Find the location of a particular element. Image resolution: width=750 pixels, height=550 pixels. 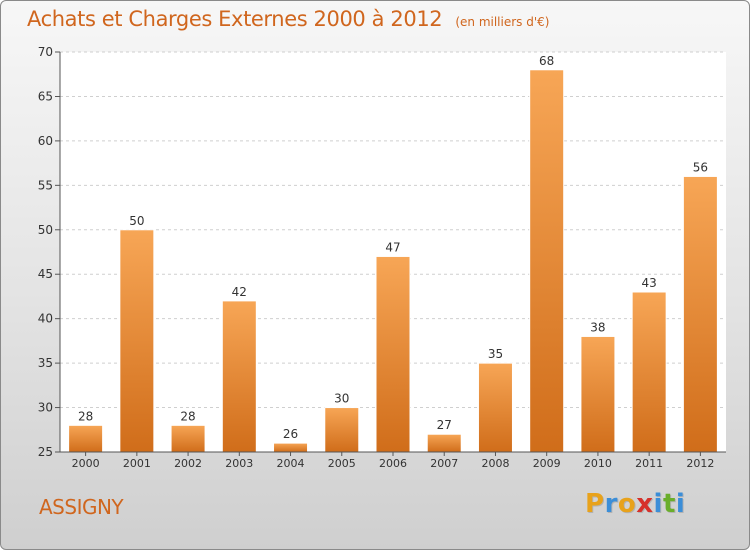

x-tick-label: 2000 is located at coordinates (86, 463).